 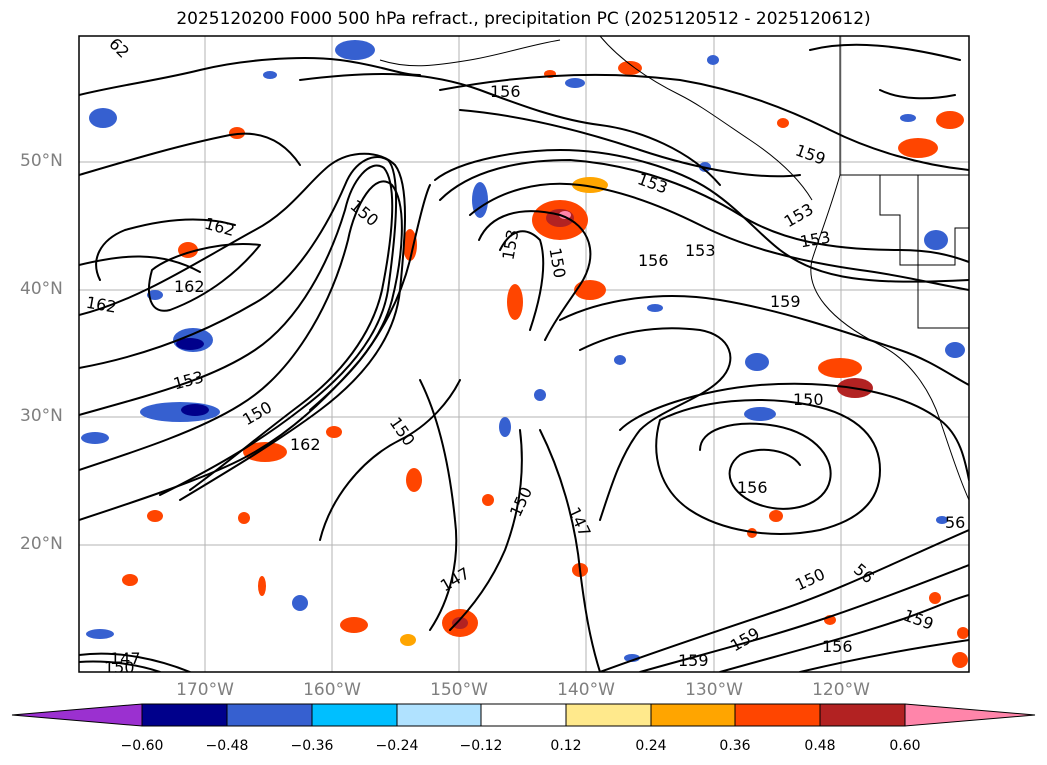 I want to click on colorbar-tick-label: 0.12, so click(x=566, y=746).